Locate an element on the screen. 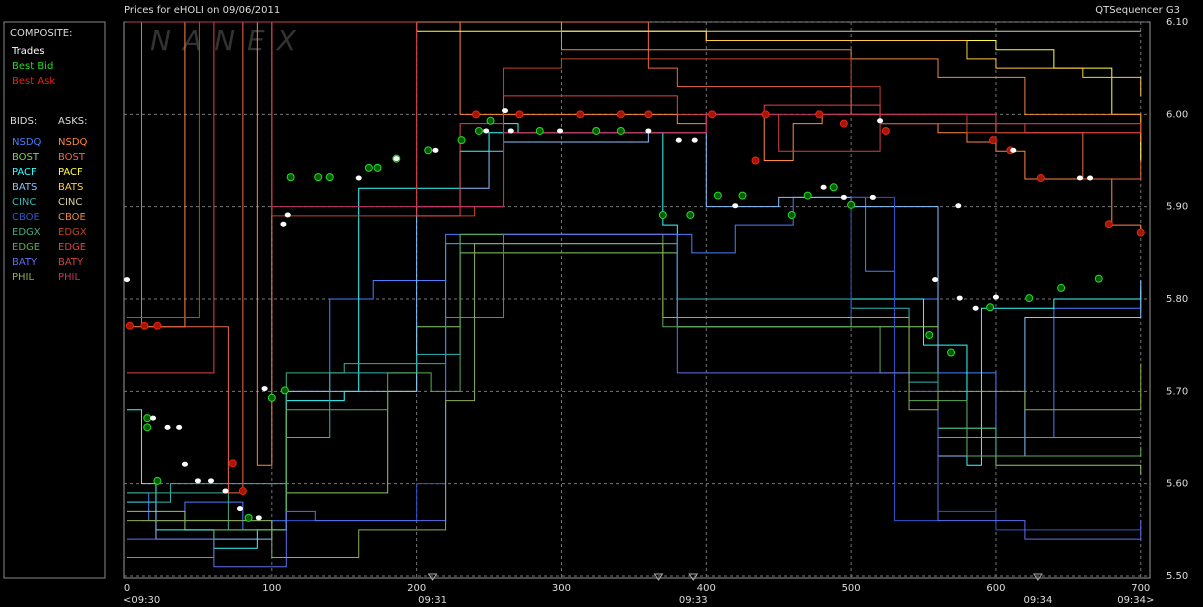 The height and width of the screenshot is (607, 1203). y-tick-label: 5.90 is located at coordinates (1177, 207).